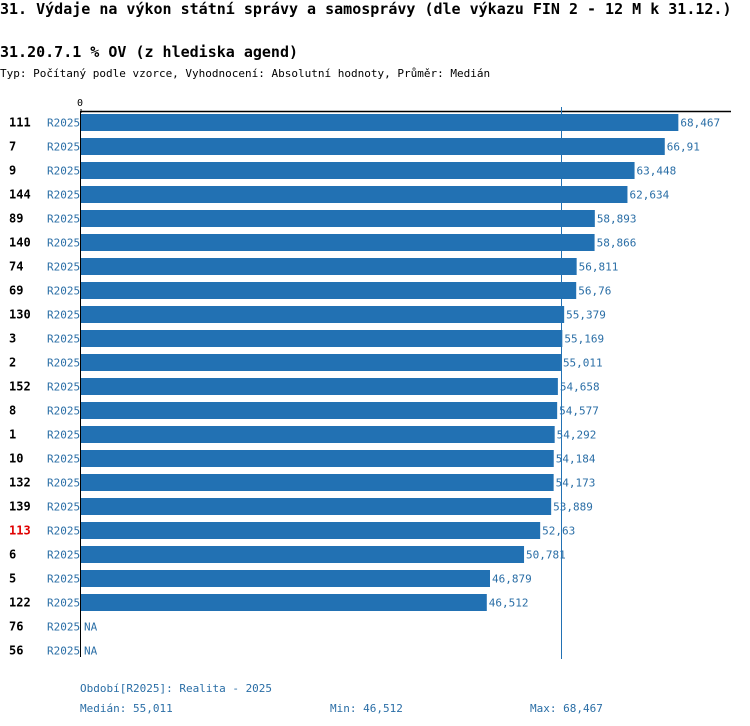 The width and height of the screenshot is (750, 726). What do you see at coordinates (700, 123) in the screenshot?
I see `bar-value-label: 68,467` at bounding box center [700, 123].